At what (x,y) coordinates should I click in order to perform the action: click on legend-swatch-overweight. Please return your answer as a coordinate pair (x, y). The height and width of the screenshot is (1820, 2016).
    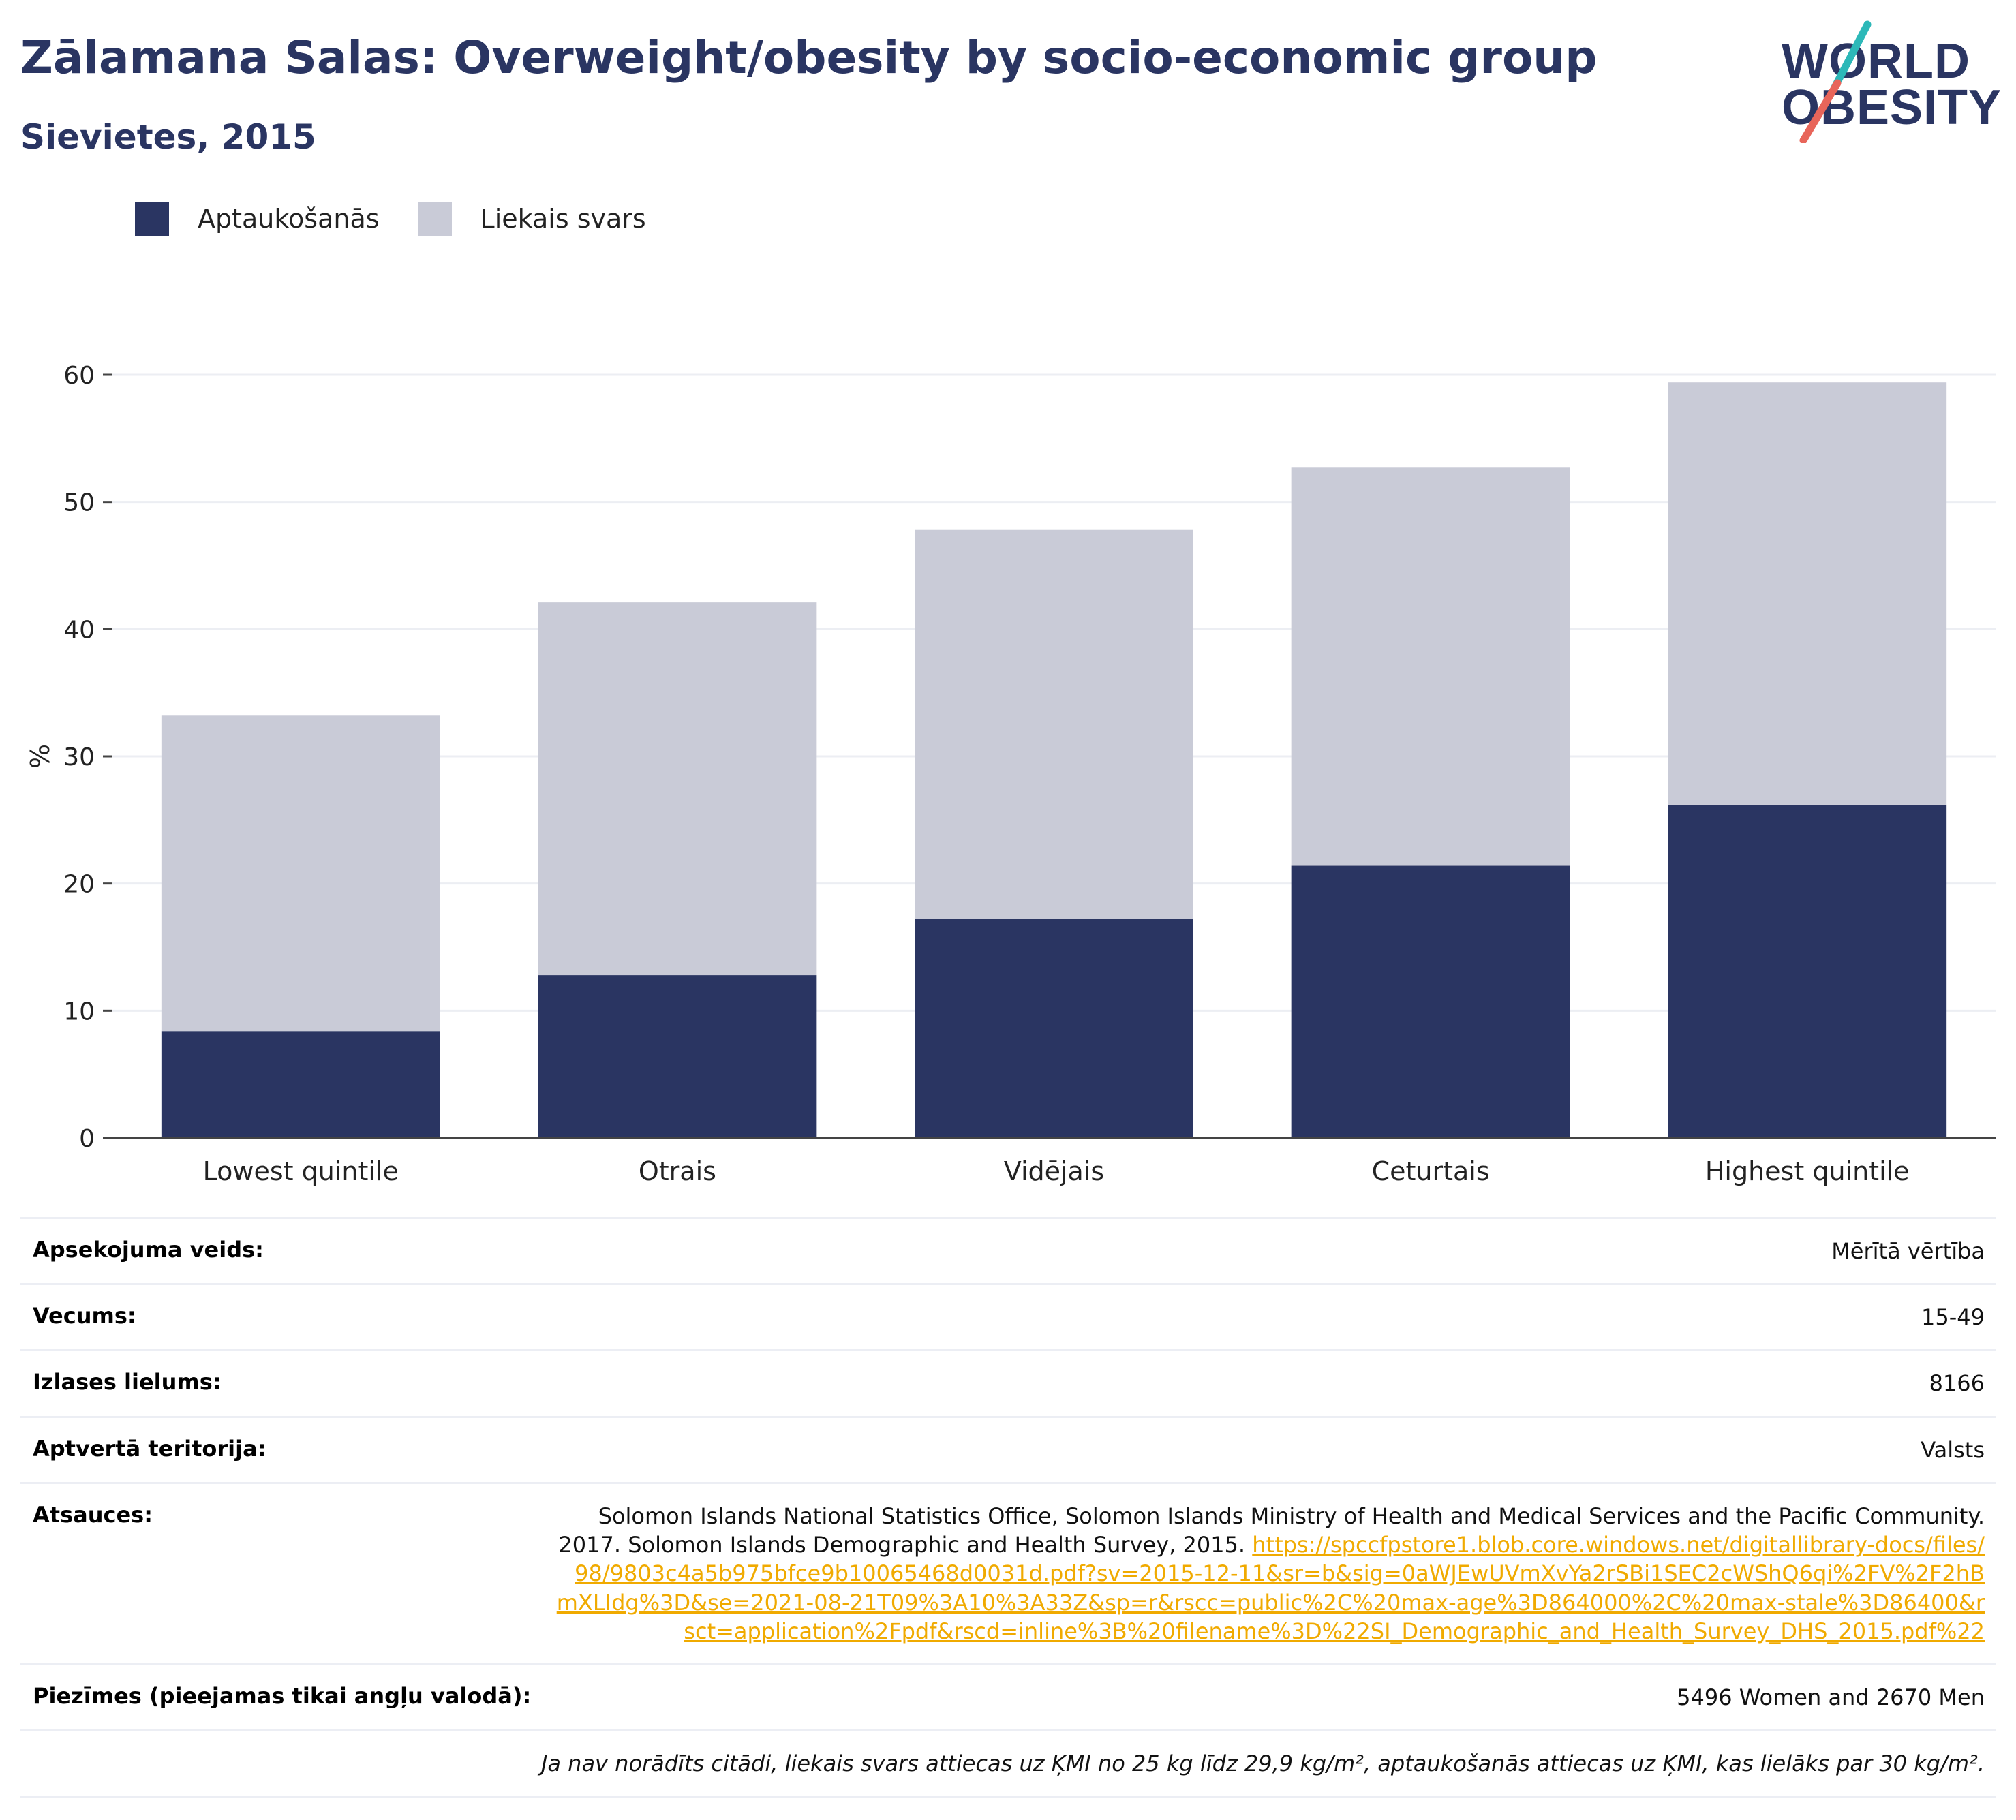
    Looking at the image, I should click on (434, 219).